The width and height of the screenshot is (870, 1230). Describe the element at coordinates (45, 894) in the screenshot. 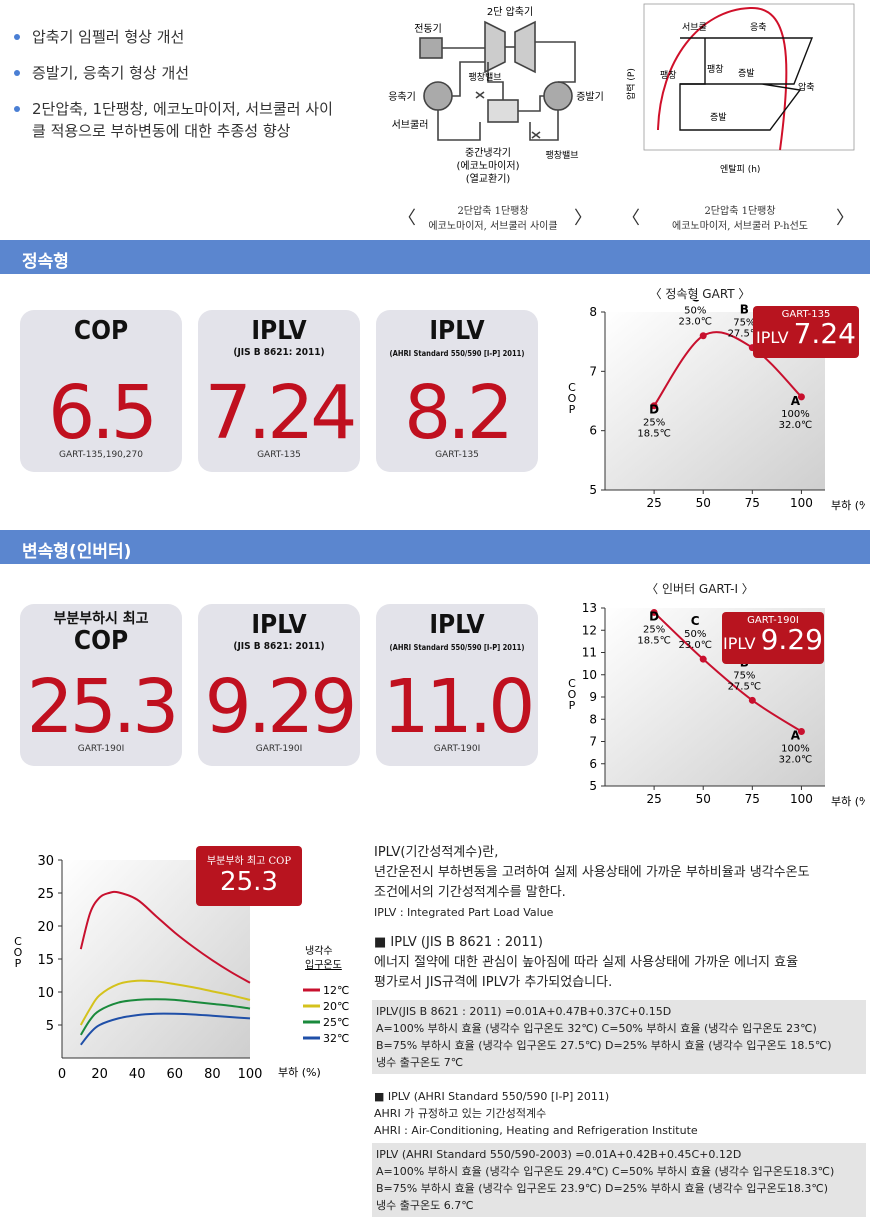

I see `y-tick-label: 25` at that location.